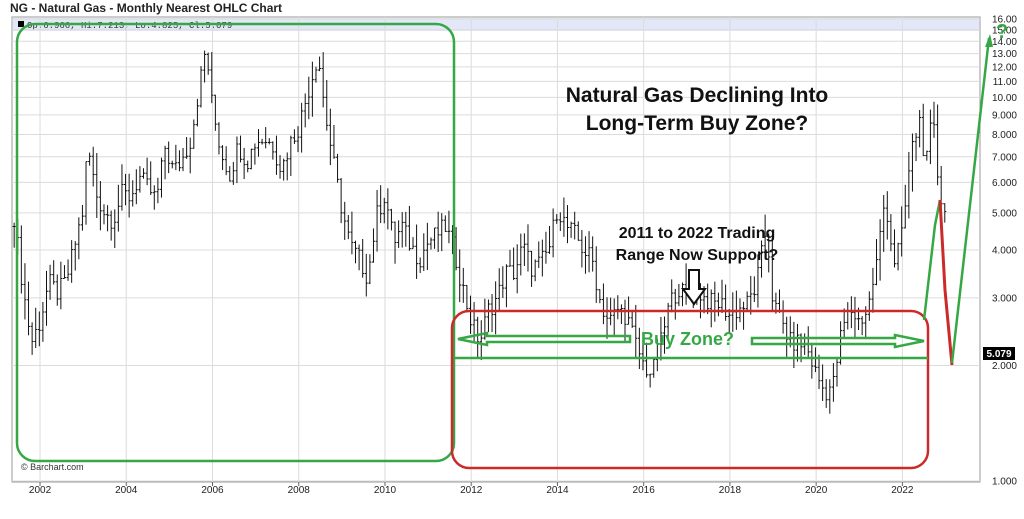 This screenshot has height=519, width=1024. Describe the element at coordinates (697, 255) in the screenshot. I see `range-note-line2: Range Now Support?` at that location.